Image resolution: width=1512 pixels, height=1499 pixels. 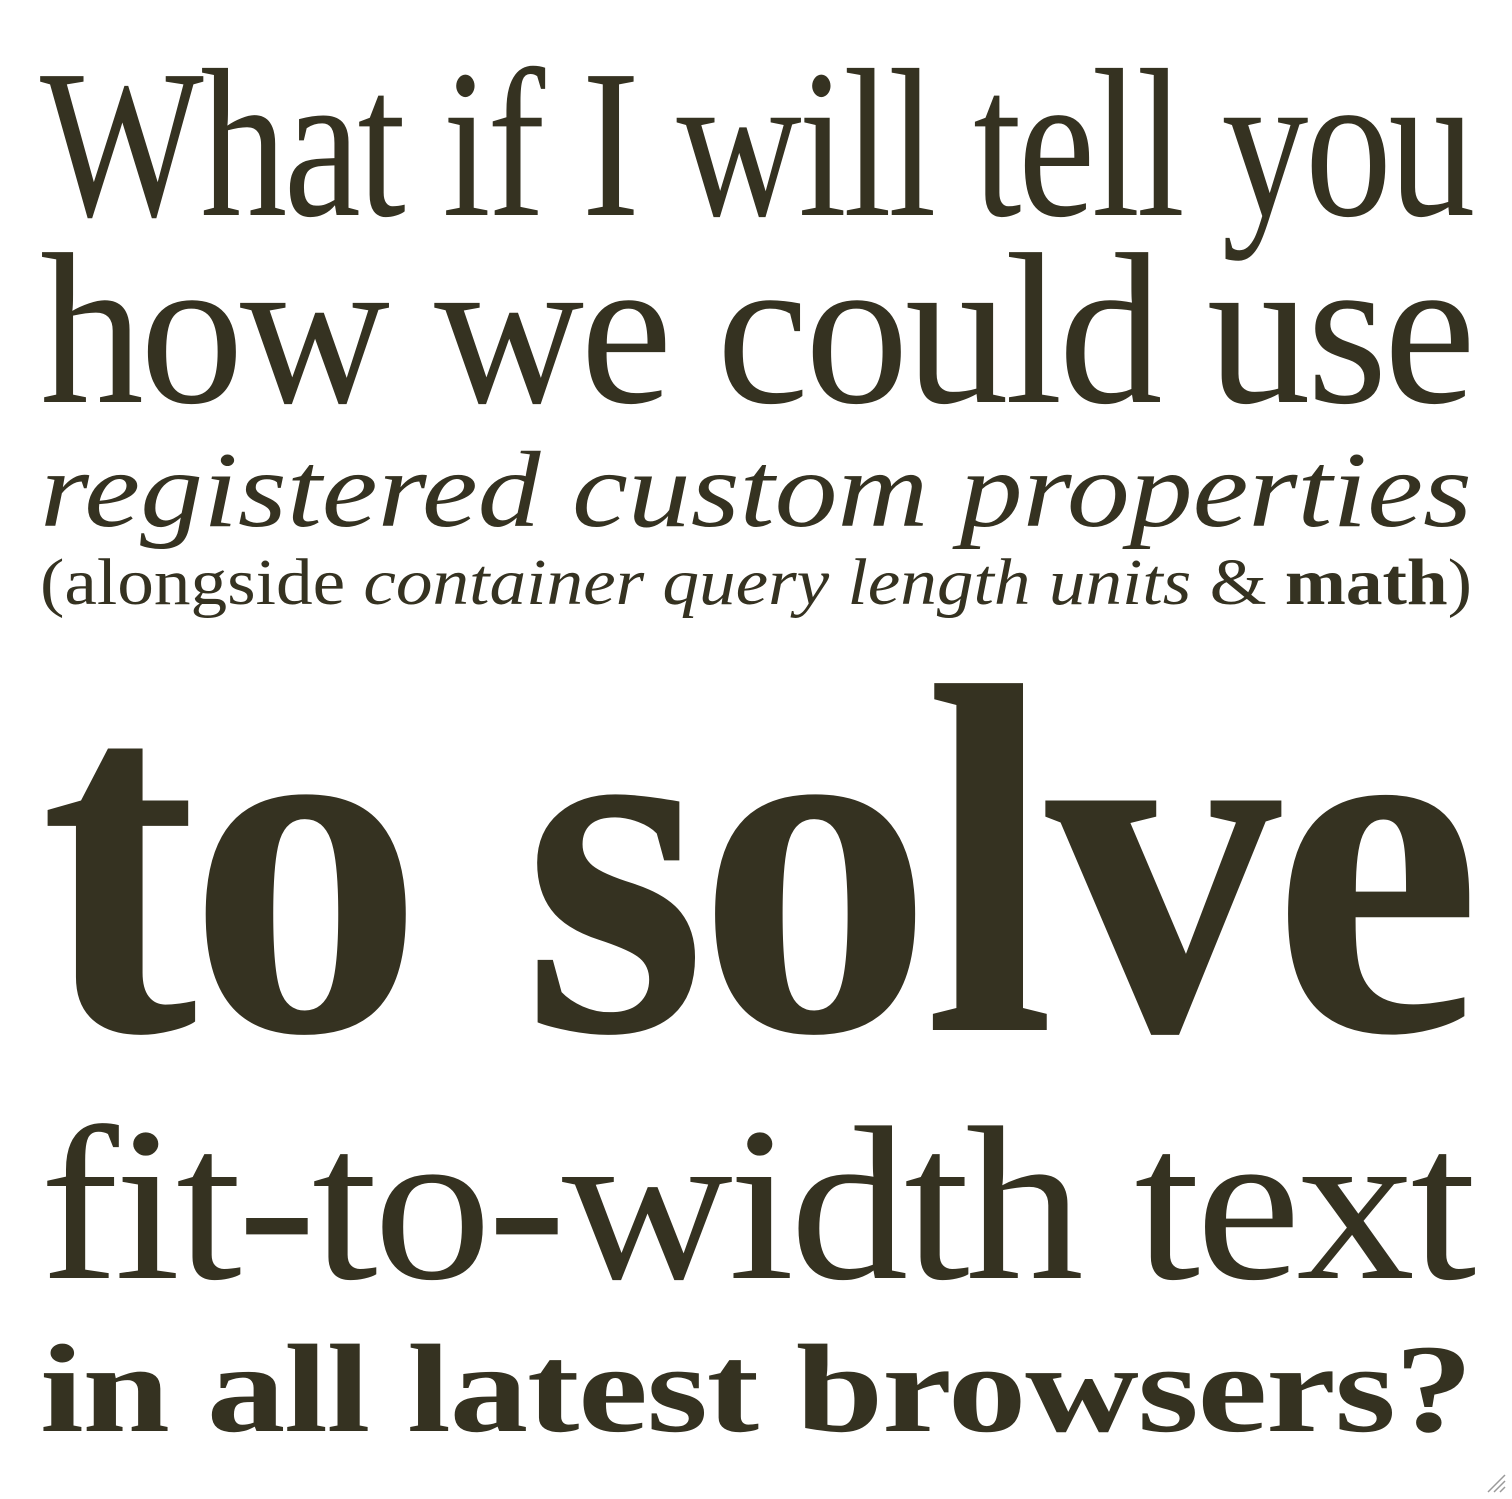 I want to click on heading-line-1-text: What if I will tell you, so click(x=757, y=143).